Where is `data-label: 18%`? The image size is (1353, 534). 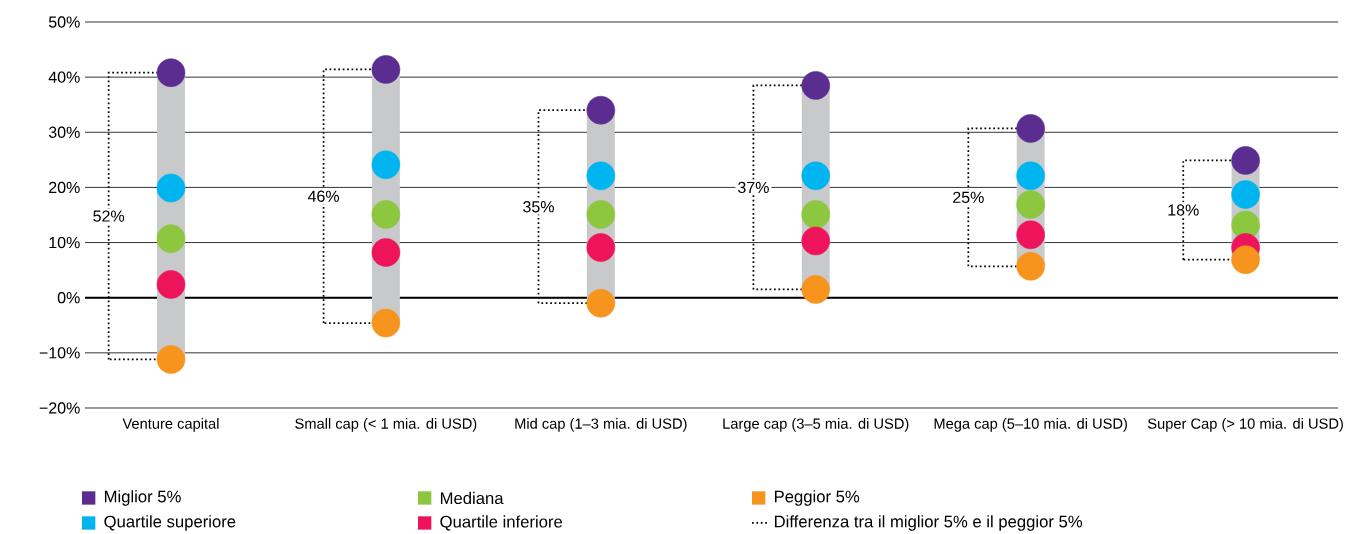
data-label: 18% is located at coordinates (1183, 210).